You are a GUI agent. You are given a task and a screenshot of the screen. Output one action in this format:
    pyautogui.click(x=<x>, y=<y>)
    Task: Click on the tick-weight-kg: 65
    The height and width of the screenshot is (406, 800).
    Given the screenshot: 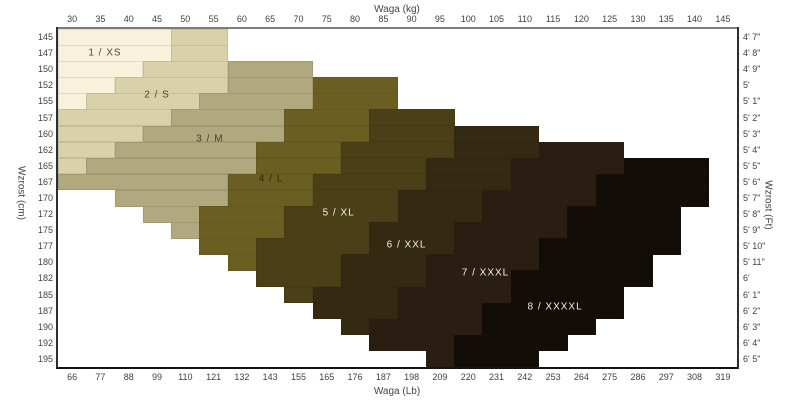 What is the action you would take?
    pyautogui.click(x=270, y=19)
    